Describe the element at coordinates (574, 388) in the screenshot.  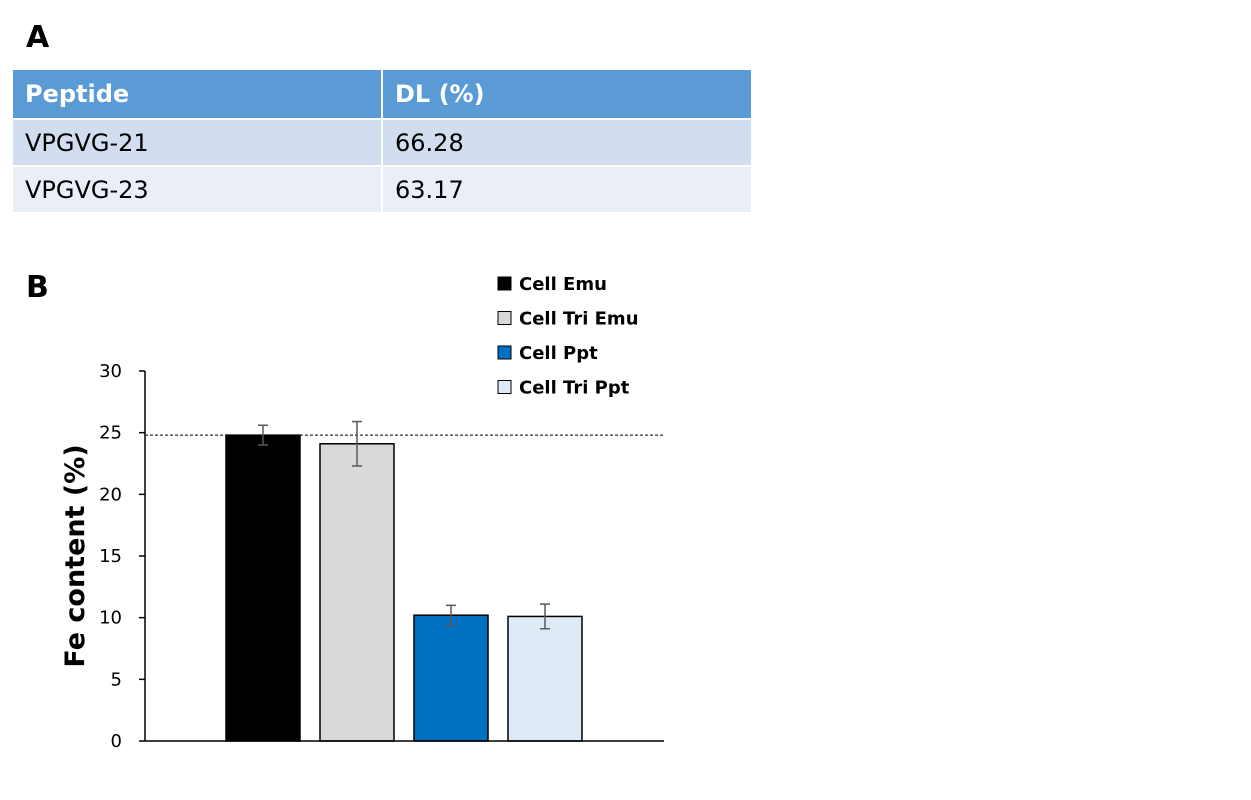
I see `legend-label: Cell Tri Ppt` at that location.